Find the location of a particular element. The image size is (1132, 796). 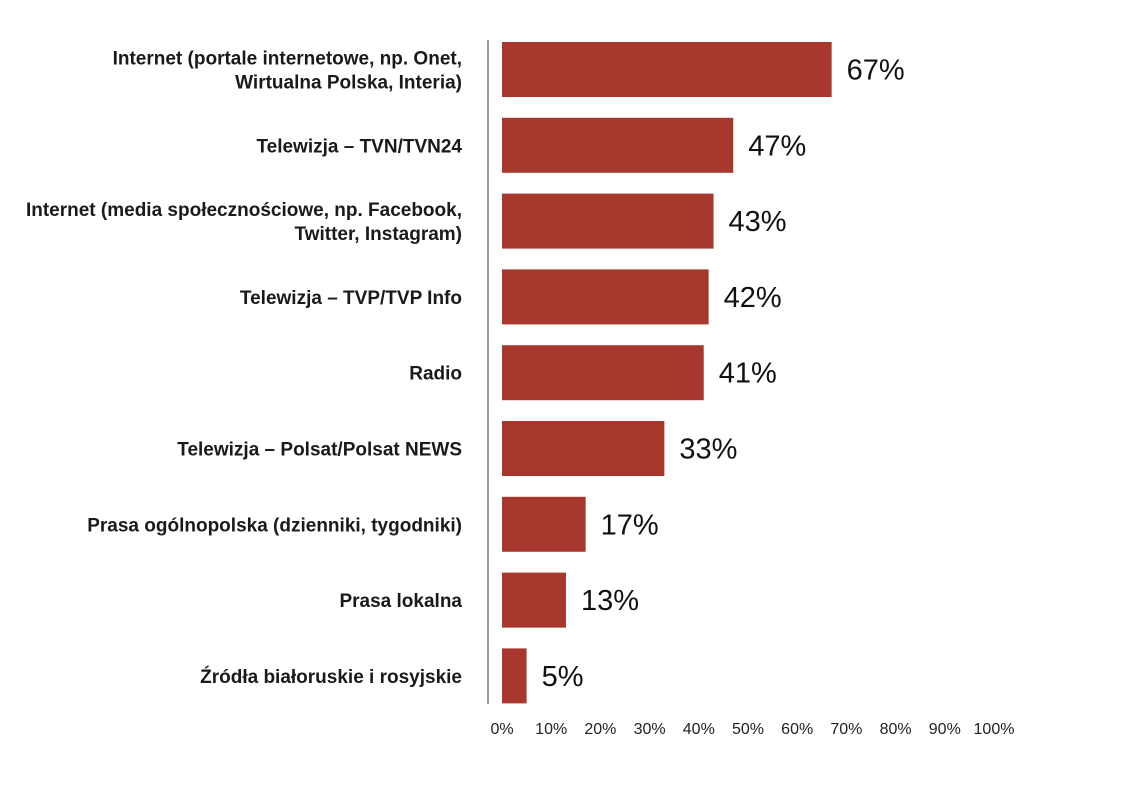

category-label: Źródła białoruskie i rosyjskie is located at coordinates (331, 677).